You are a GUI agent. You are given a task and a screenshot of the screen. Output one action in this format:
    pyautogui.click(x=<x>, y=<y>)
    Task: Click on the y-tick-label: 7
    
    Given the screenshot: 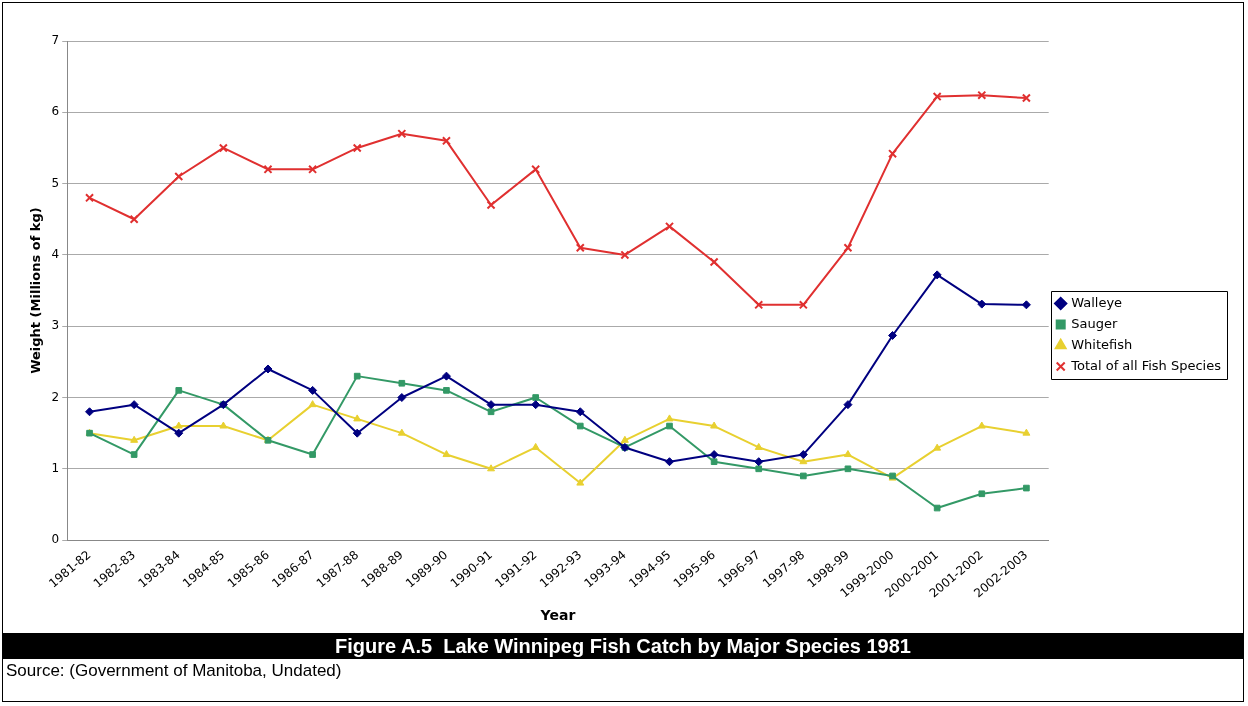 What is the action you would take?
    pyautogui.click(x=55, y=40)
    